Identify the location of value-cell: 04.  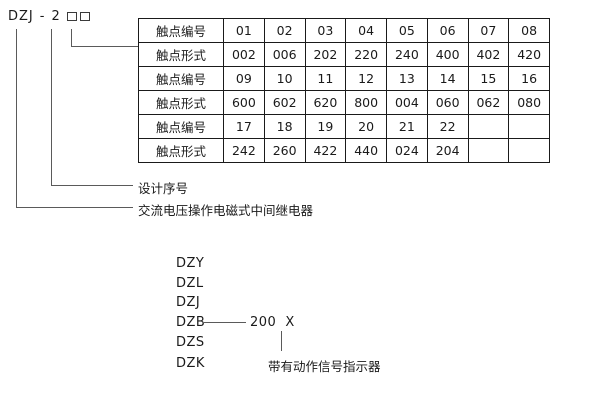
(366, 30).